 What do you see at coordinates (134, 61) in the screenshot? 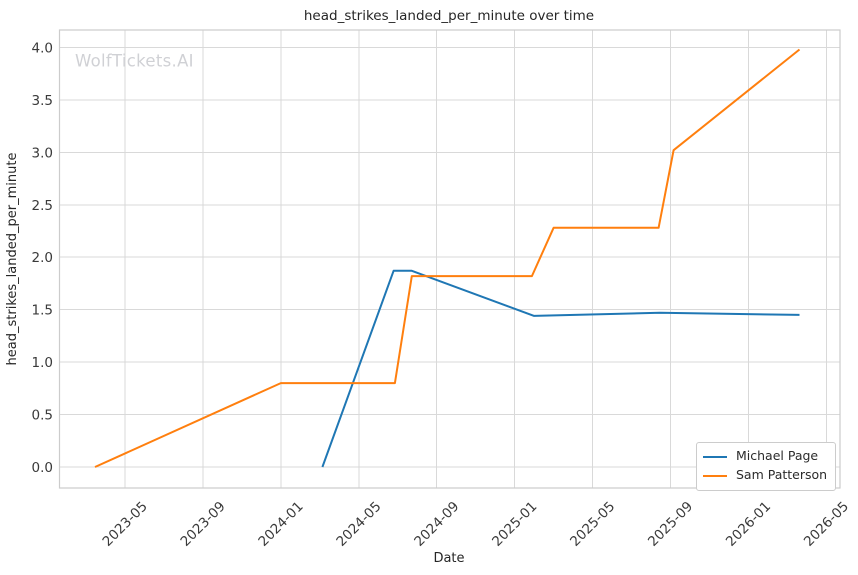
I see `watermark: WolfTickets.AI` at bounding box center [134, 61].